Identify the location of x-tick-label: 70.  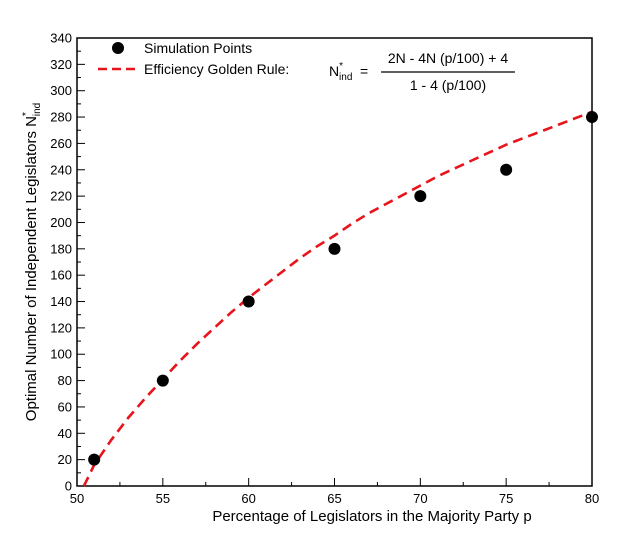
(420, 498).